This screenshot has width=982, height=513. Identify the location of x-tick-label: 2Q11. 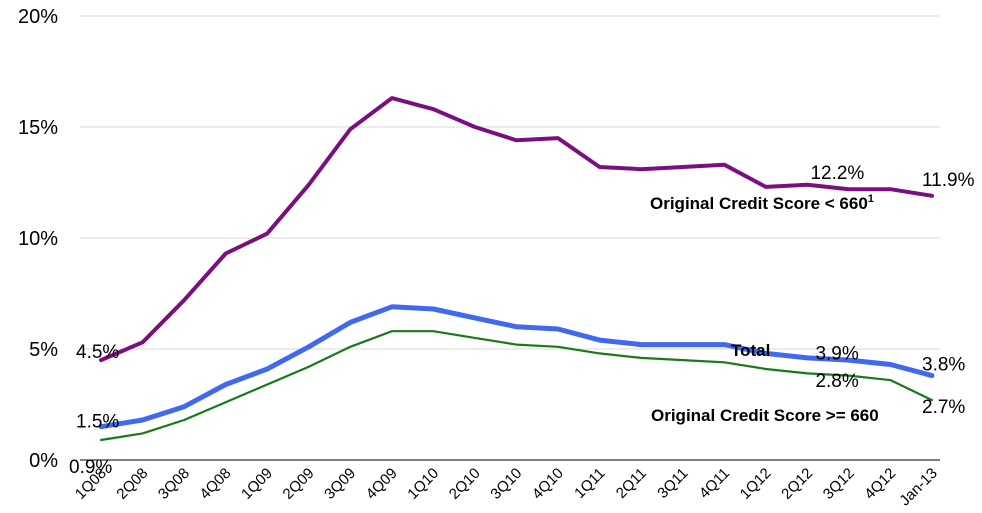
(631, 483).